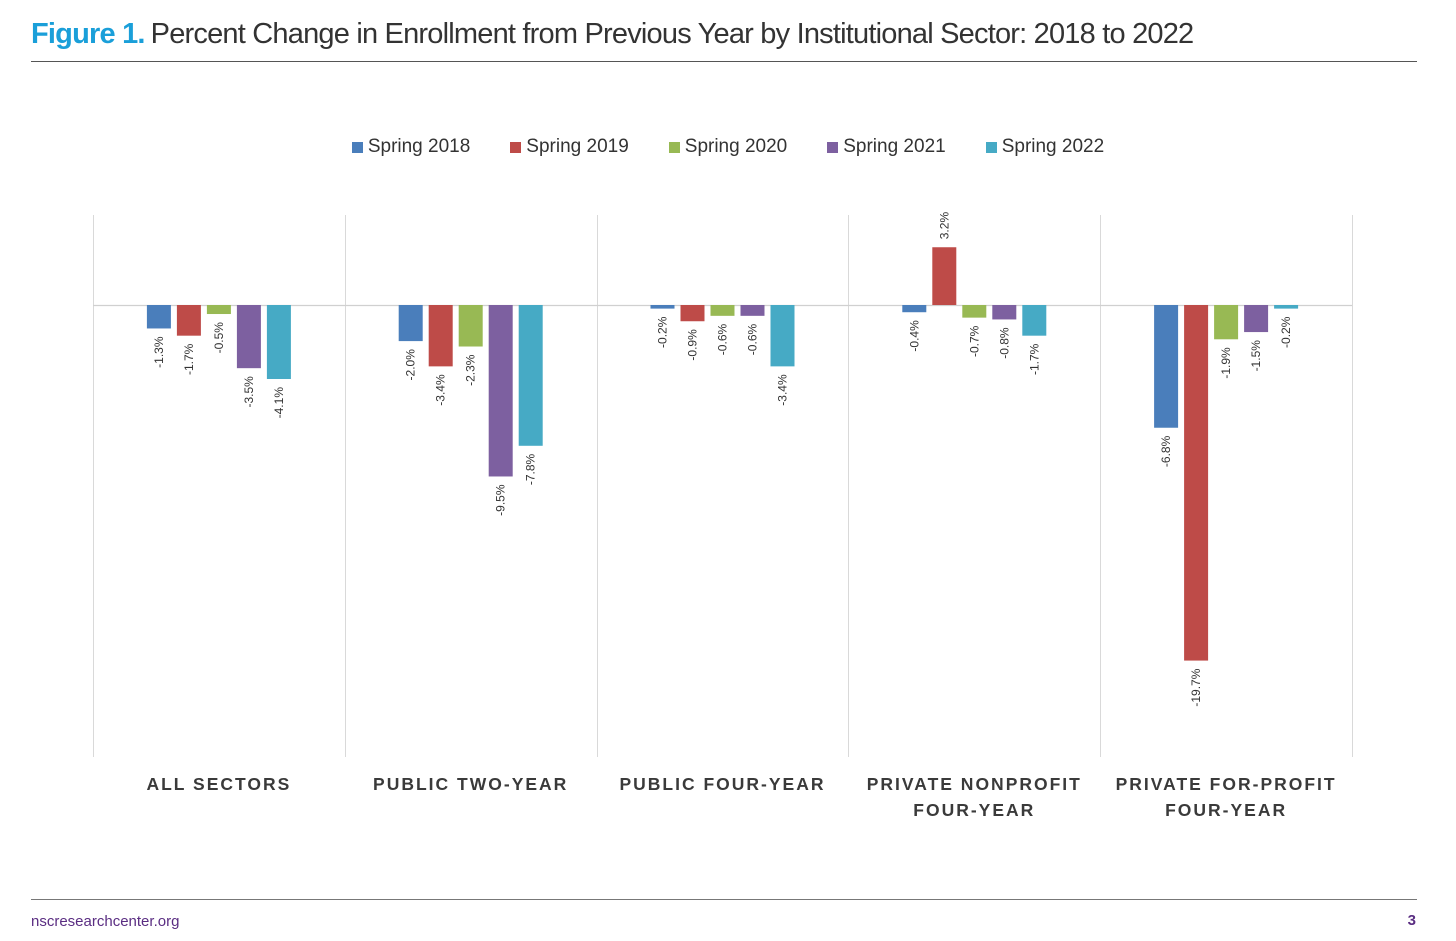  What do you see at coordinates (723, 340) in the screenshot?
I see `data-label-spring-2020-cat-2: -0.6%` at bounding box center [723, 340].